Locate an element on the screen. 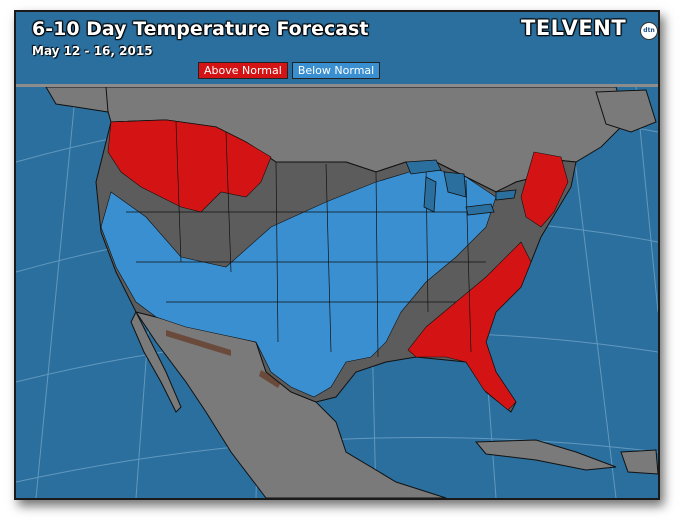 The image size is (692, 532). cuba is located at coordinates (545, 455).